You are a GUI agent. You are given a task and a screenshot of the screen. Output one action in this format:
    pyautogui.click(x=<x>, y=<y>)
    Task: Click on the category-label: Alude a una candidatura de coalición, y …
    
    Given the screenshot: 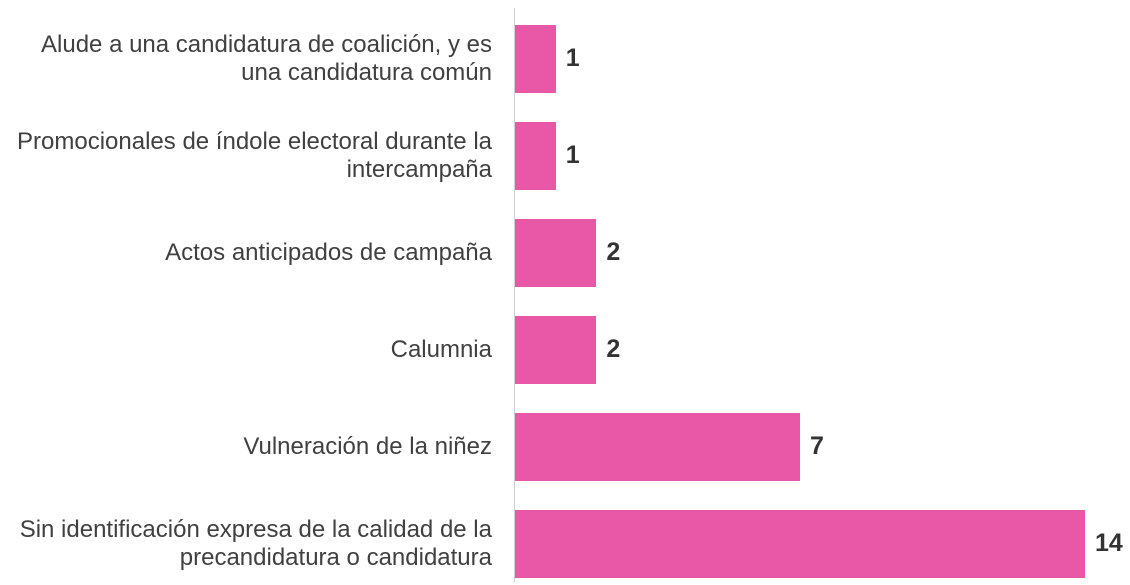 What is the action you would take?
    pyautogui.click(x=266, y=58)
    